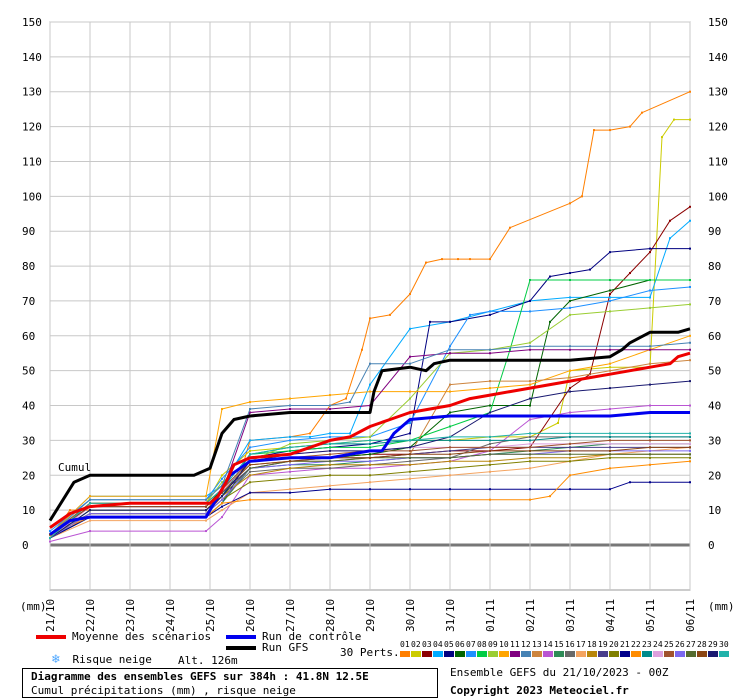 The height and width of the screenshot is (700, 740). I want to click on x-tick-label: 04/11, so click(610, 615).